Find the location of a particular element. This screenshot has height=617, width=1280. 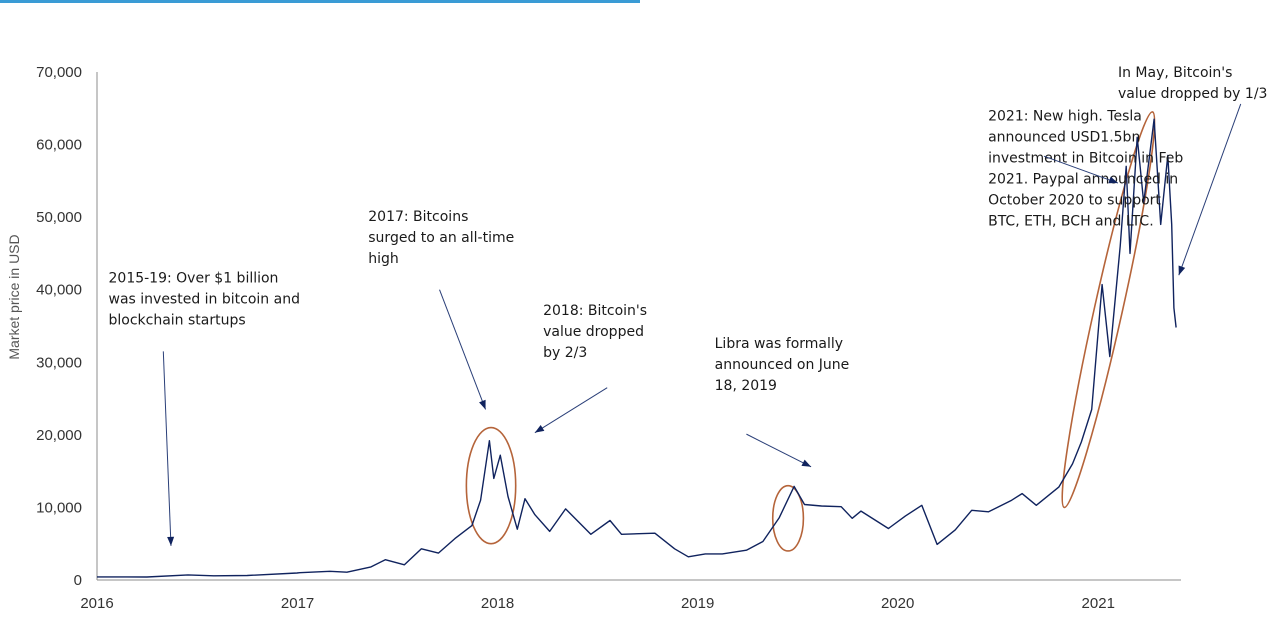

annotation-line: by 2/3 is located at coordinates (565, 353).